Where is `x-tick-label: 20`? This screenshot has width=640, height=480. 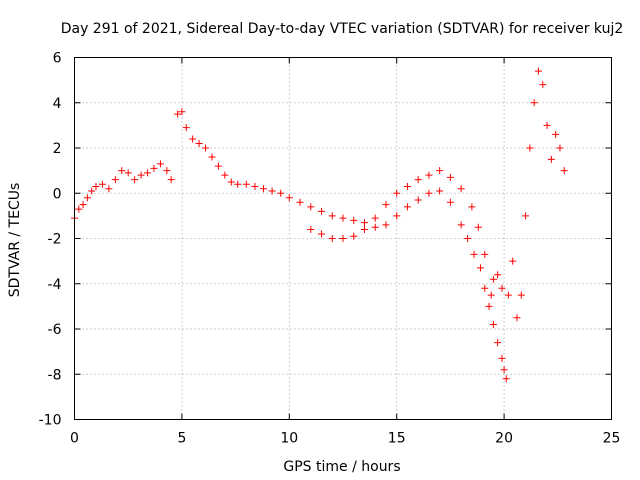
x-tick-label: 20 is located at coordinates (504, 439).